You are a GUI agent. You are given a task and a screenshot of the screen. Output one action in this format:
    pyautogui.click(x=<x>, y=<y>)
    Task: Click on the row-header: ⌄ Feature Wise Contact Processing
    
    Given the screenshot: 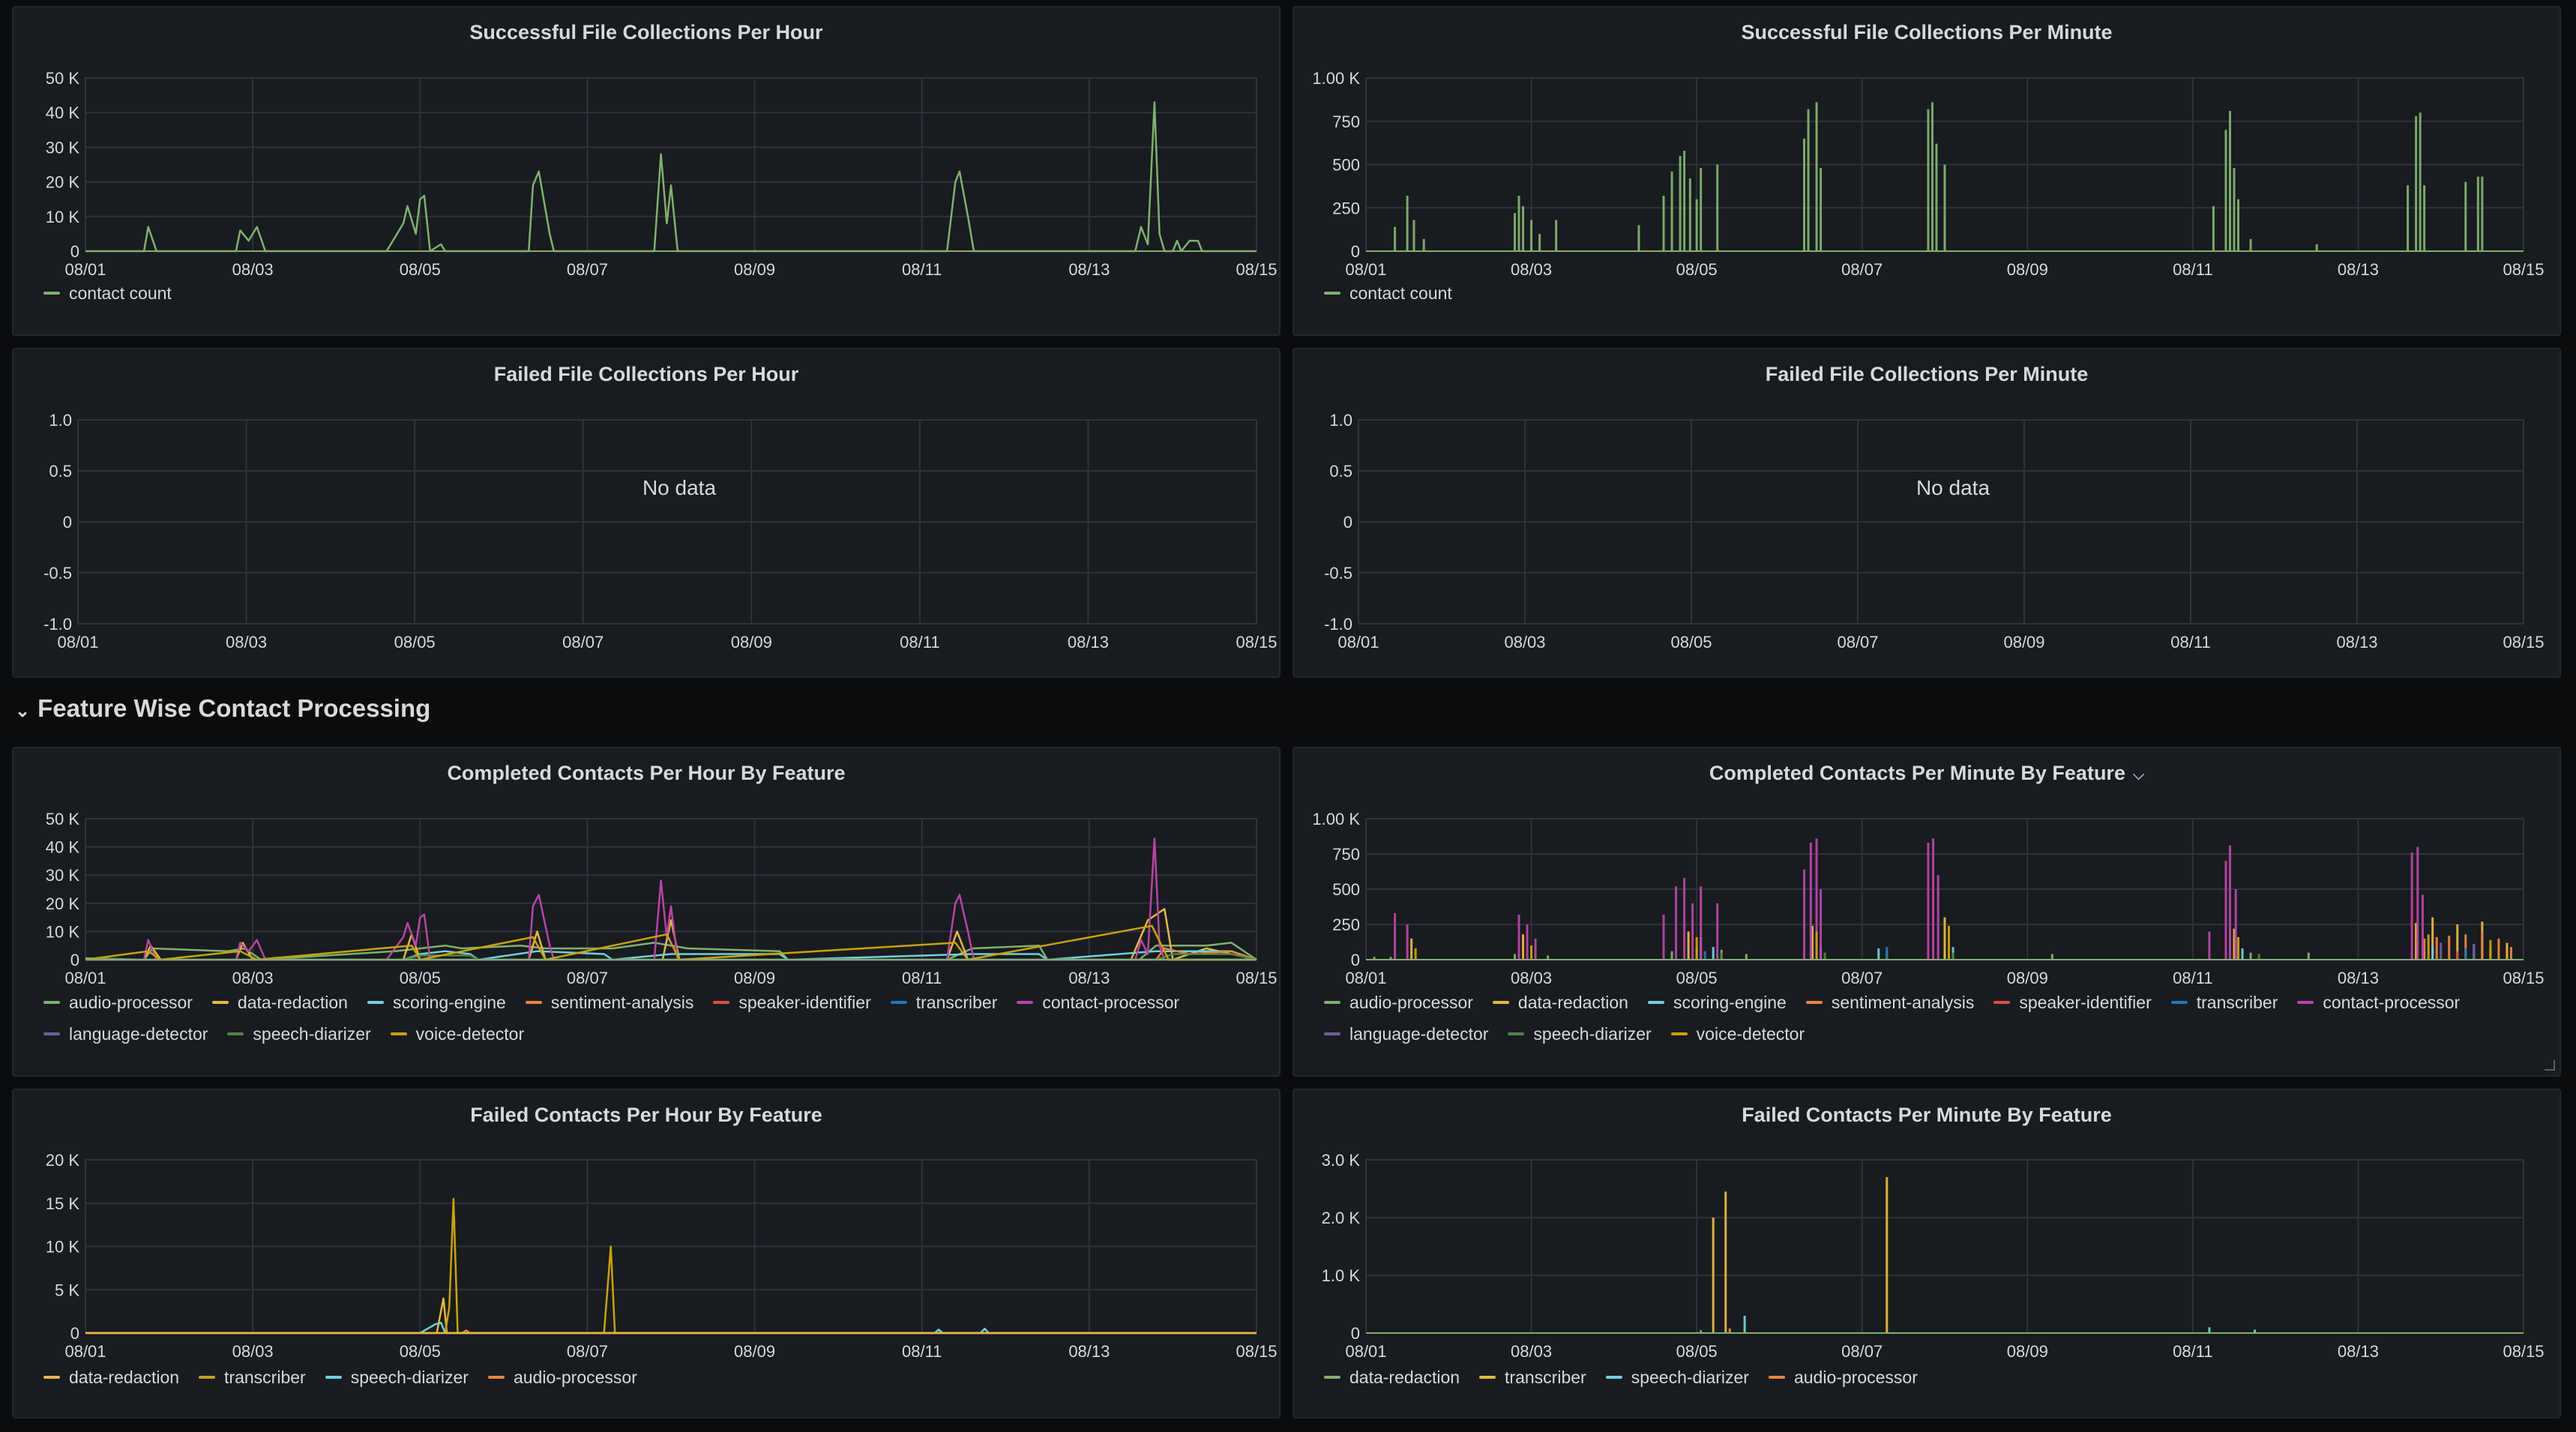 What is the action you would take?
    pyautogui.click(x=222, y=708)
    